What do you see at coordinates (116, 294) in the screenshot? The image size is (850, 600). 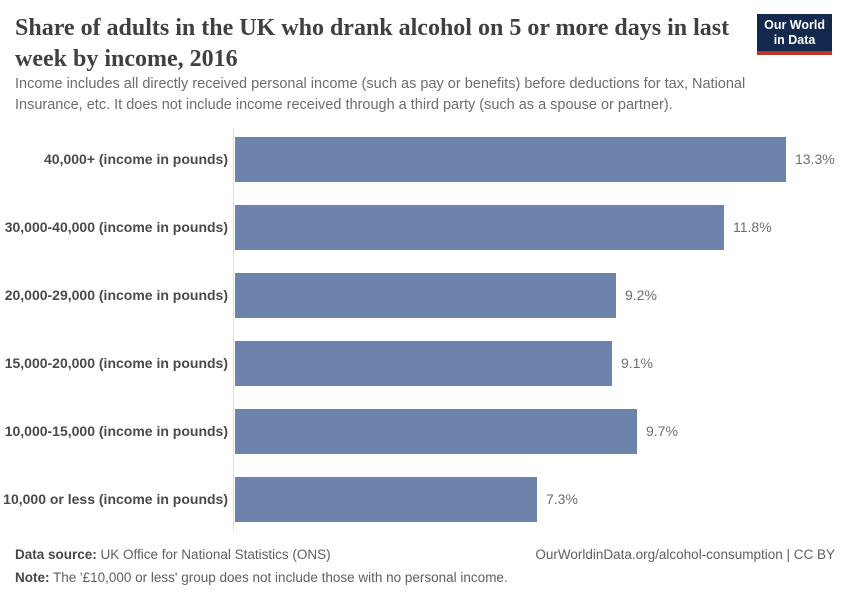 I see `category-label: 20,000-29,000 (income in pounds)` at bounding box center [116, 294].